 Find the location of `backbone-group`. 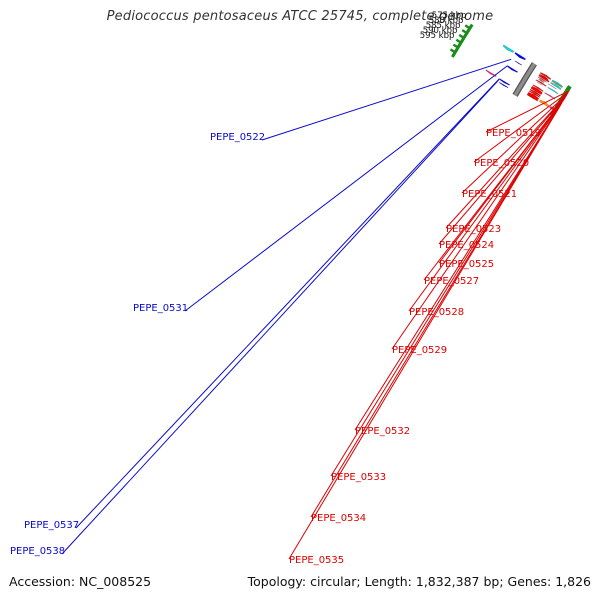

backbone-group is located at coordinates (524, 79).